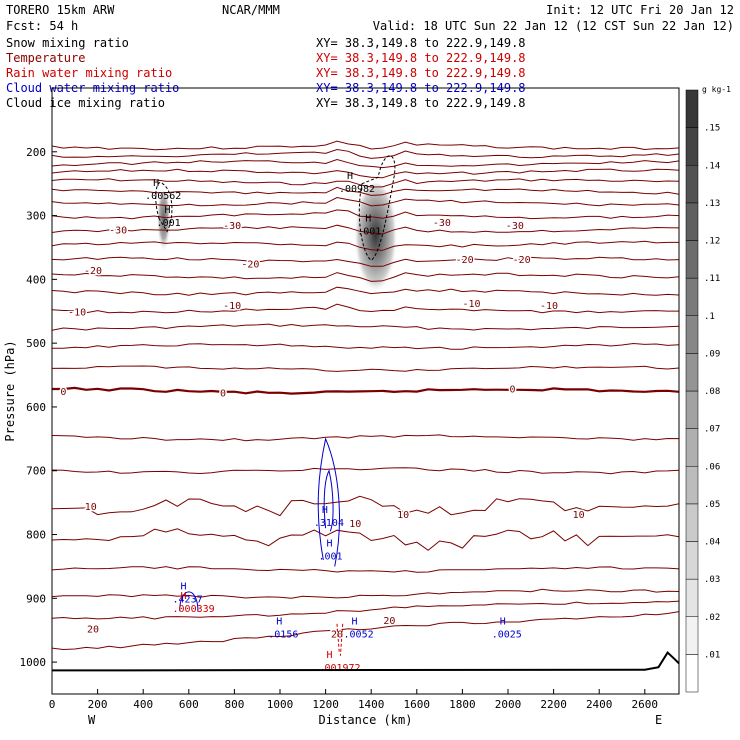 This screenshot has height=740, width=740. I want to click on snow-plume-central, so click(375, 241).